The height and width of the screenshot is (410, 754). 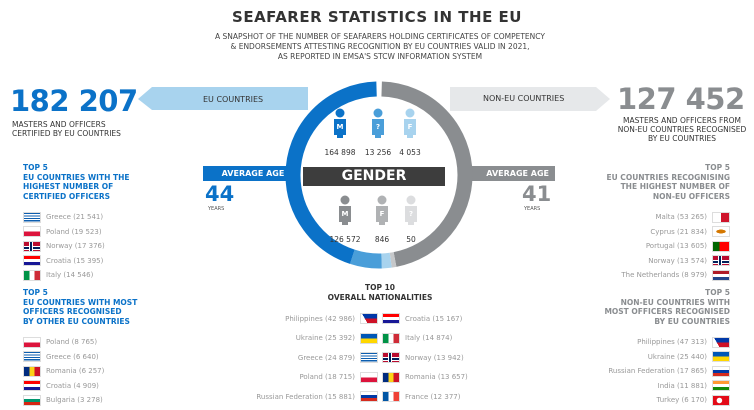 I want to click on list-item-label: Romania (6 257), so click(x=75, y=371).